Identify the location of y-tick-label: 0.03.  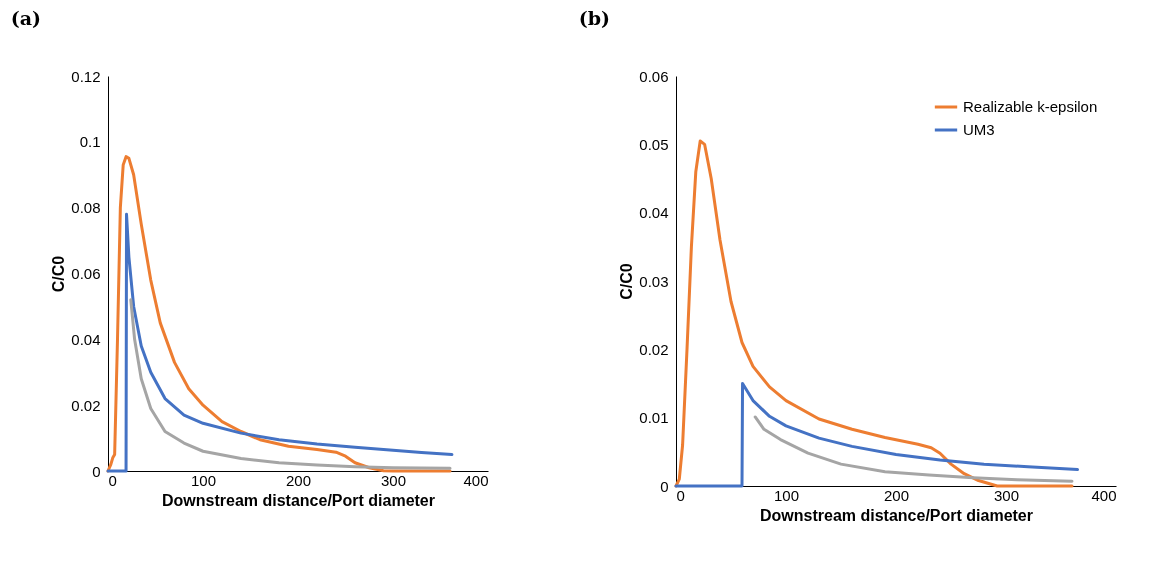
(654, 281).